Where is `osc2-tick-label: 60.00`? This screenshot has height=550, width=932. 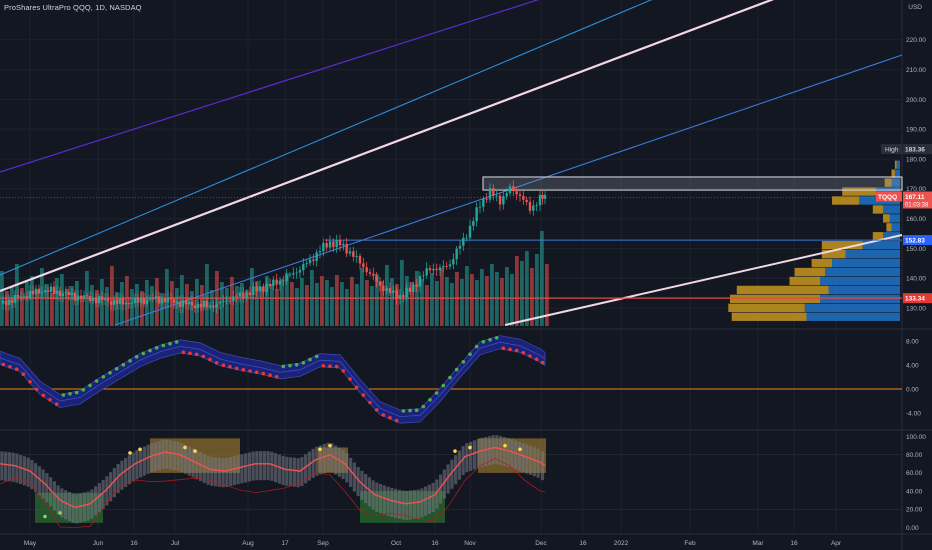 osc2-tick-label: 60.00 is located at coordinates (914, 473).